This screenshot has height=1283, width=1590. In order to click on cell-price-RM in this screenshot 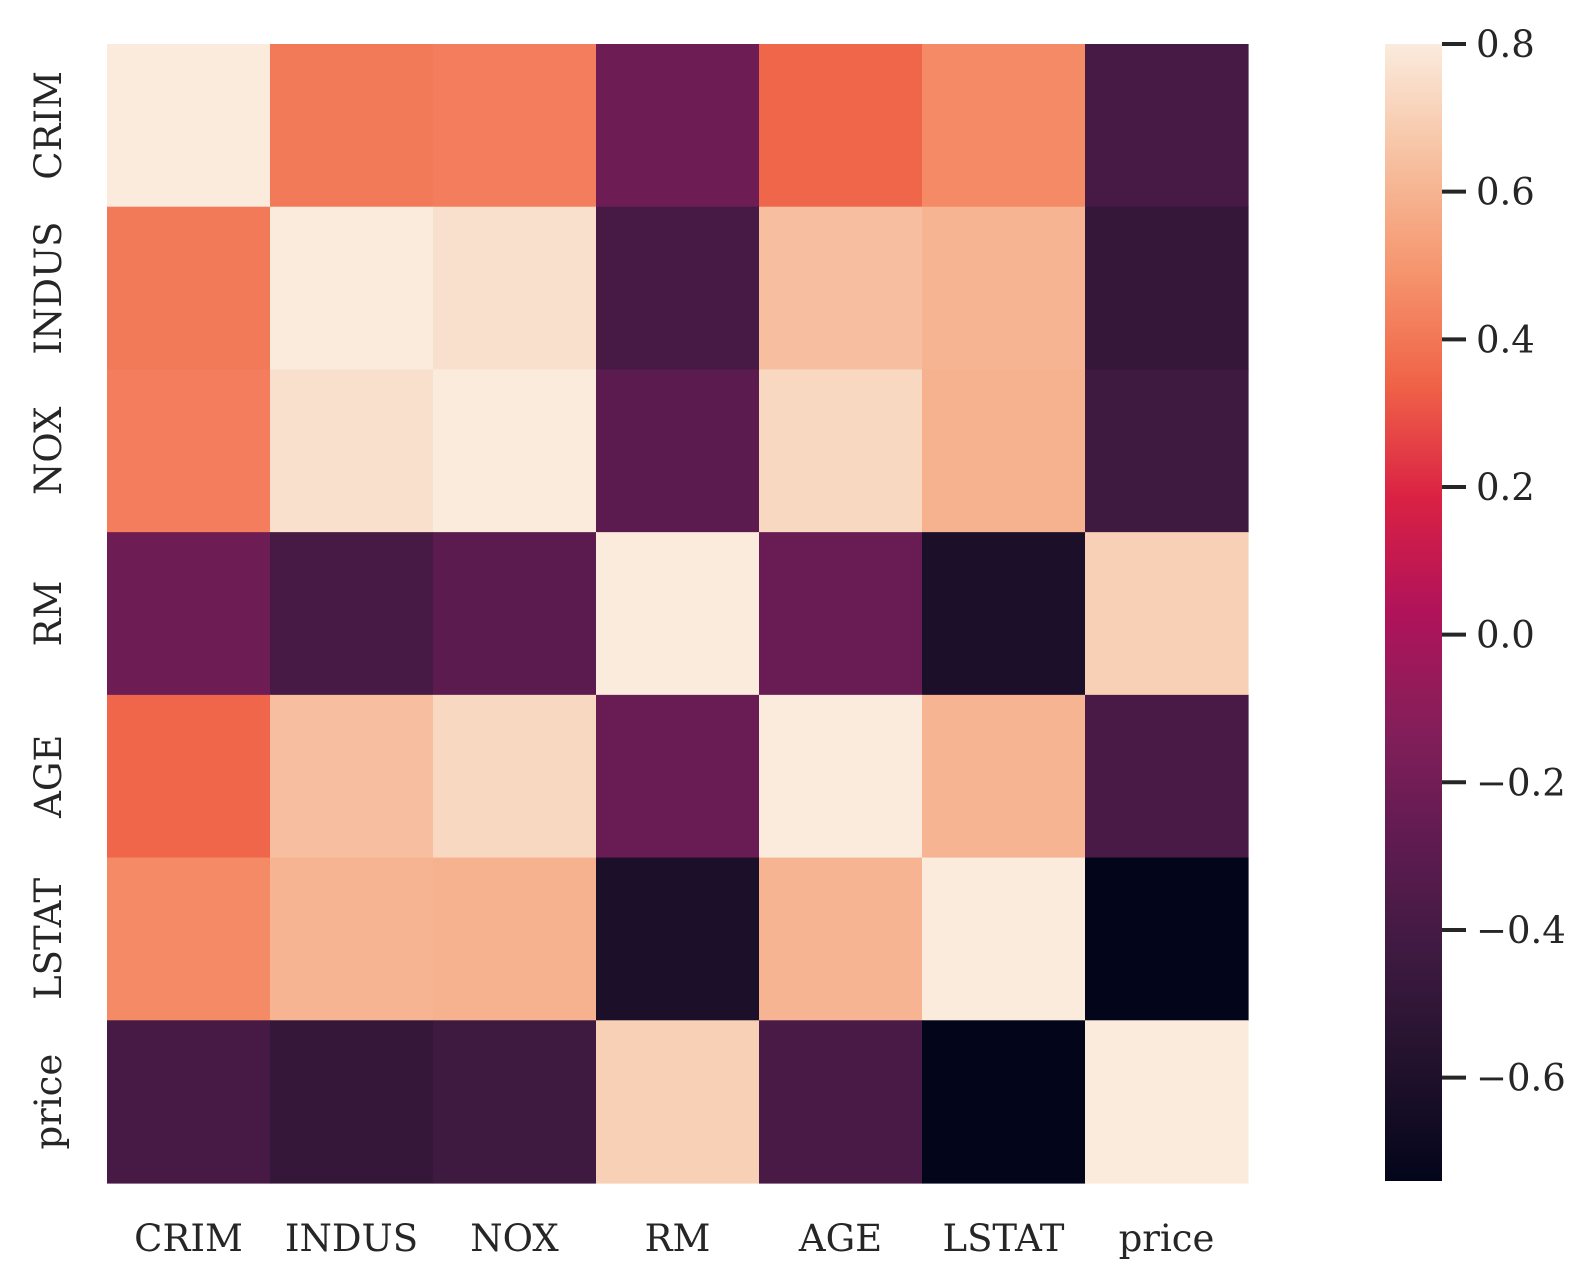, I will do `click(678, 1102)`.